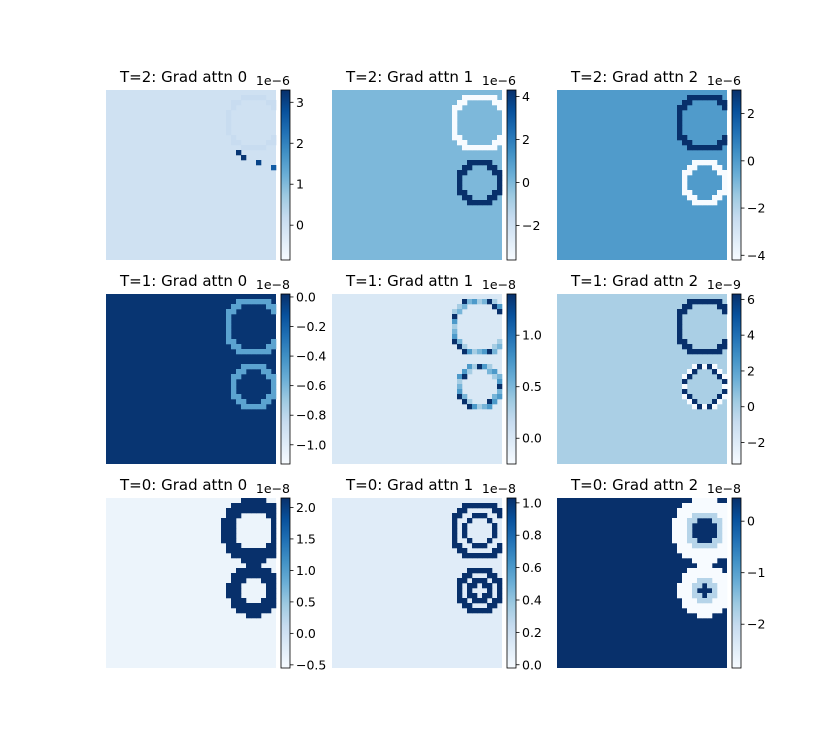 The width and height of the screenshot is (825, 750). I want to click on colorbar-tick-label: 0.5, so click(532, 386).